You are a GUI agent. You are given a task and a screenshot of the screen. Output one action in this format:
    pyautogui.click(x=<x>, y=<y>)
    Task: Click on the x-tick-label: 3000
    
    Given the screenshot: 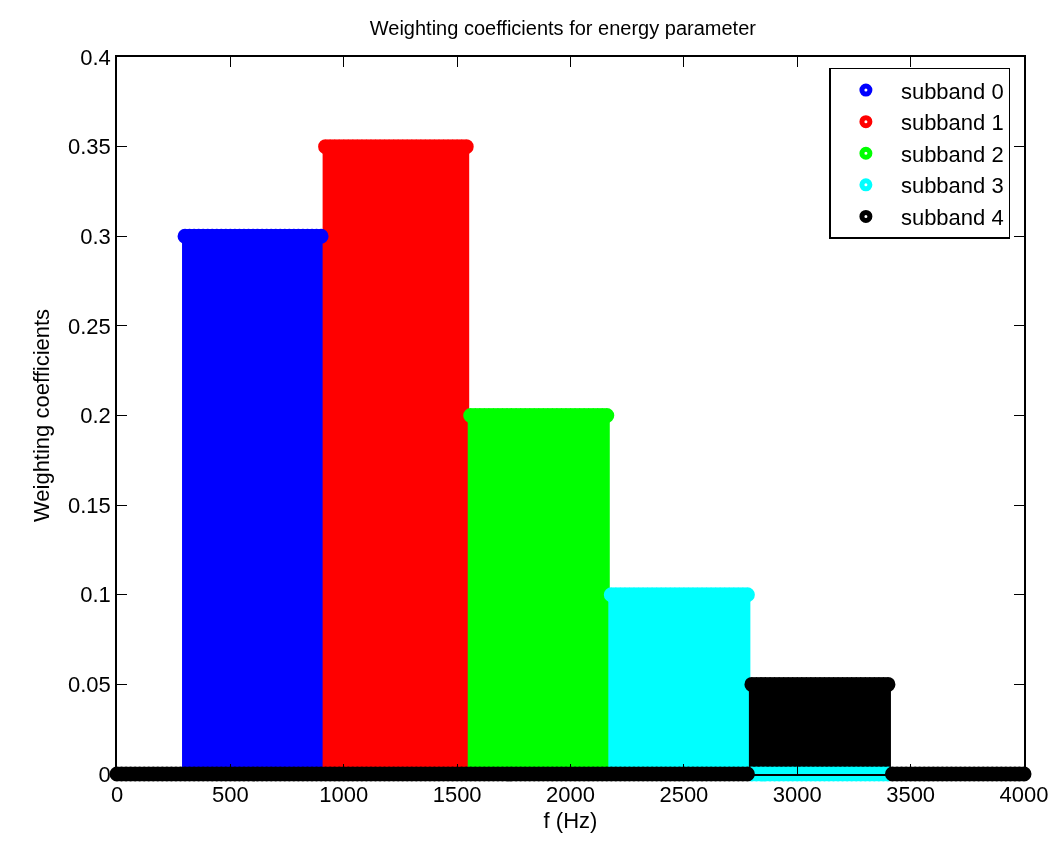 What is the action you would take?
    pyautogui.click(x=797, y=795)
    